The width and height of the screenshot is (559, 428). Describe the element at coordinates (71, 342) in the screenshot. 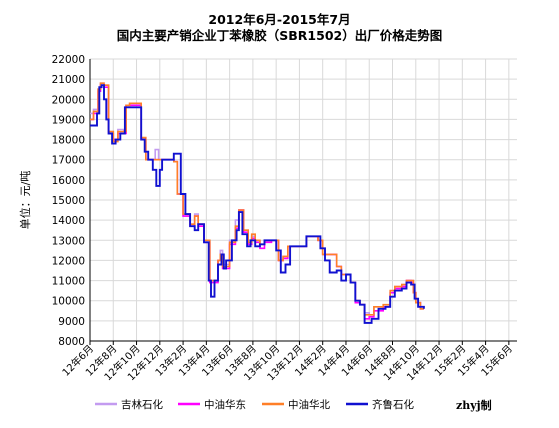

I see `y-tick-label: 8000` at that location.